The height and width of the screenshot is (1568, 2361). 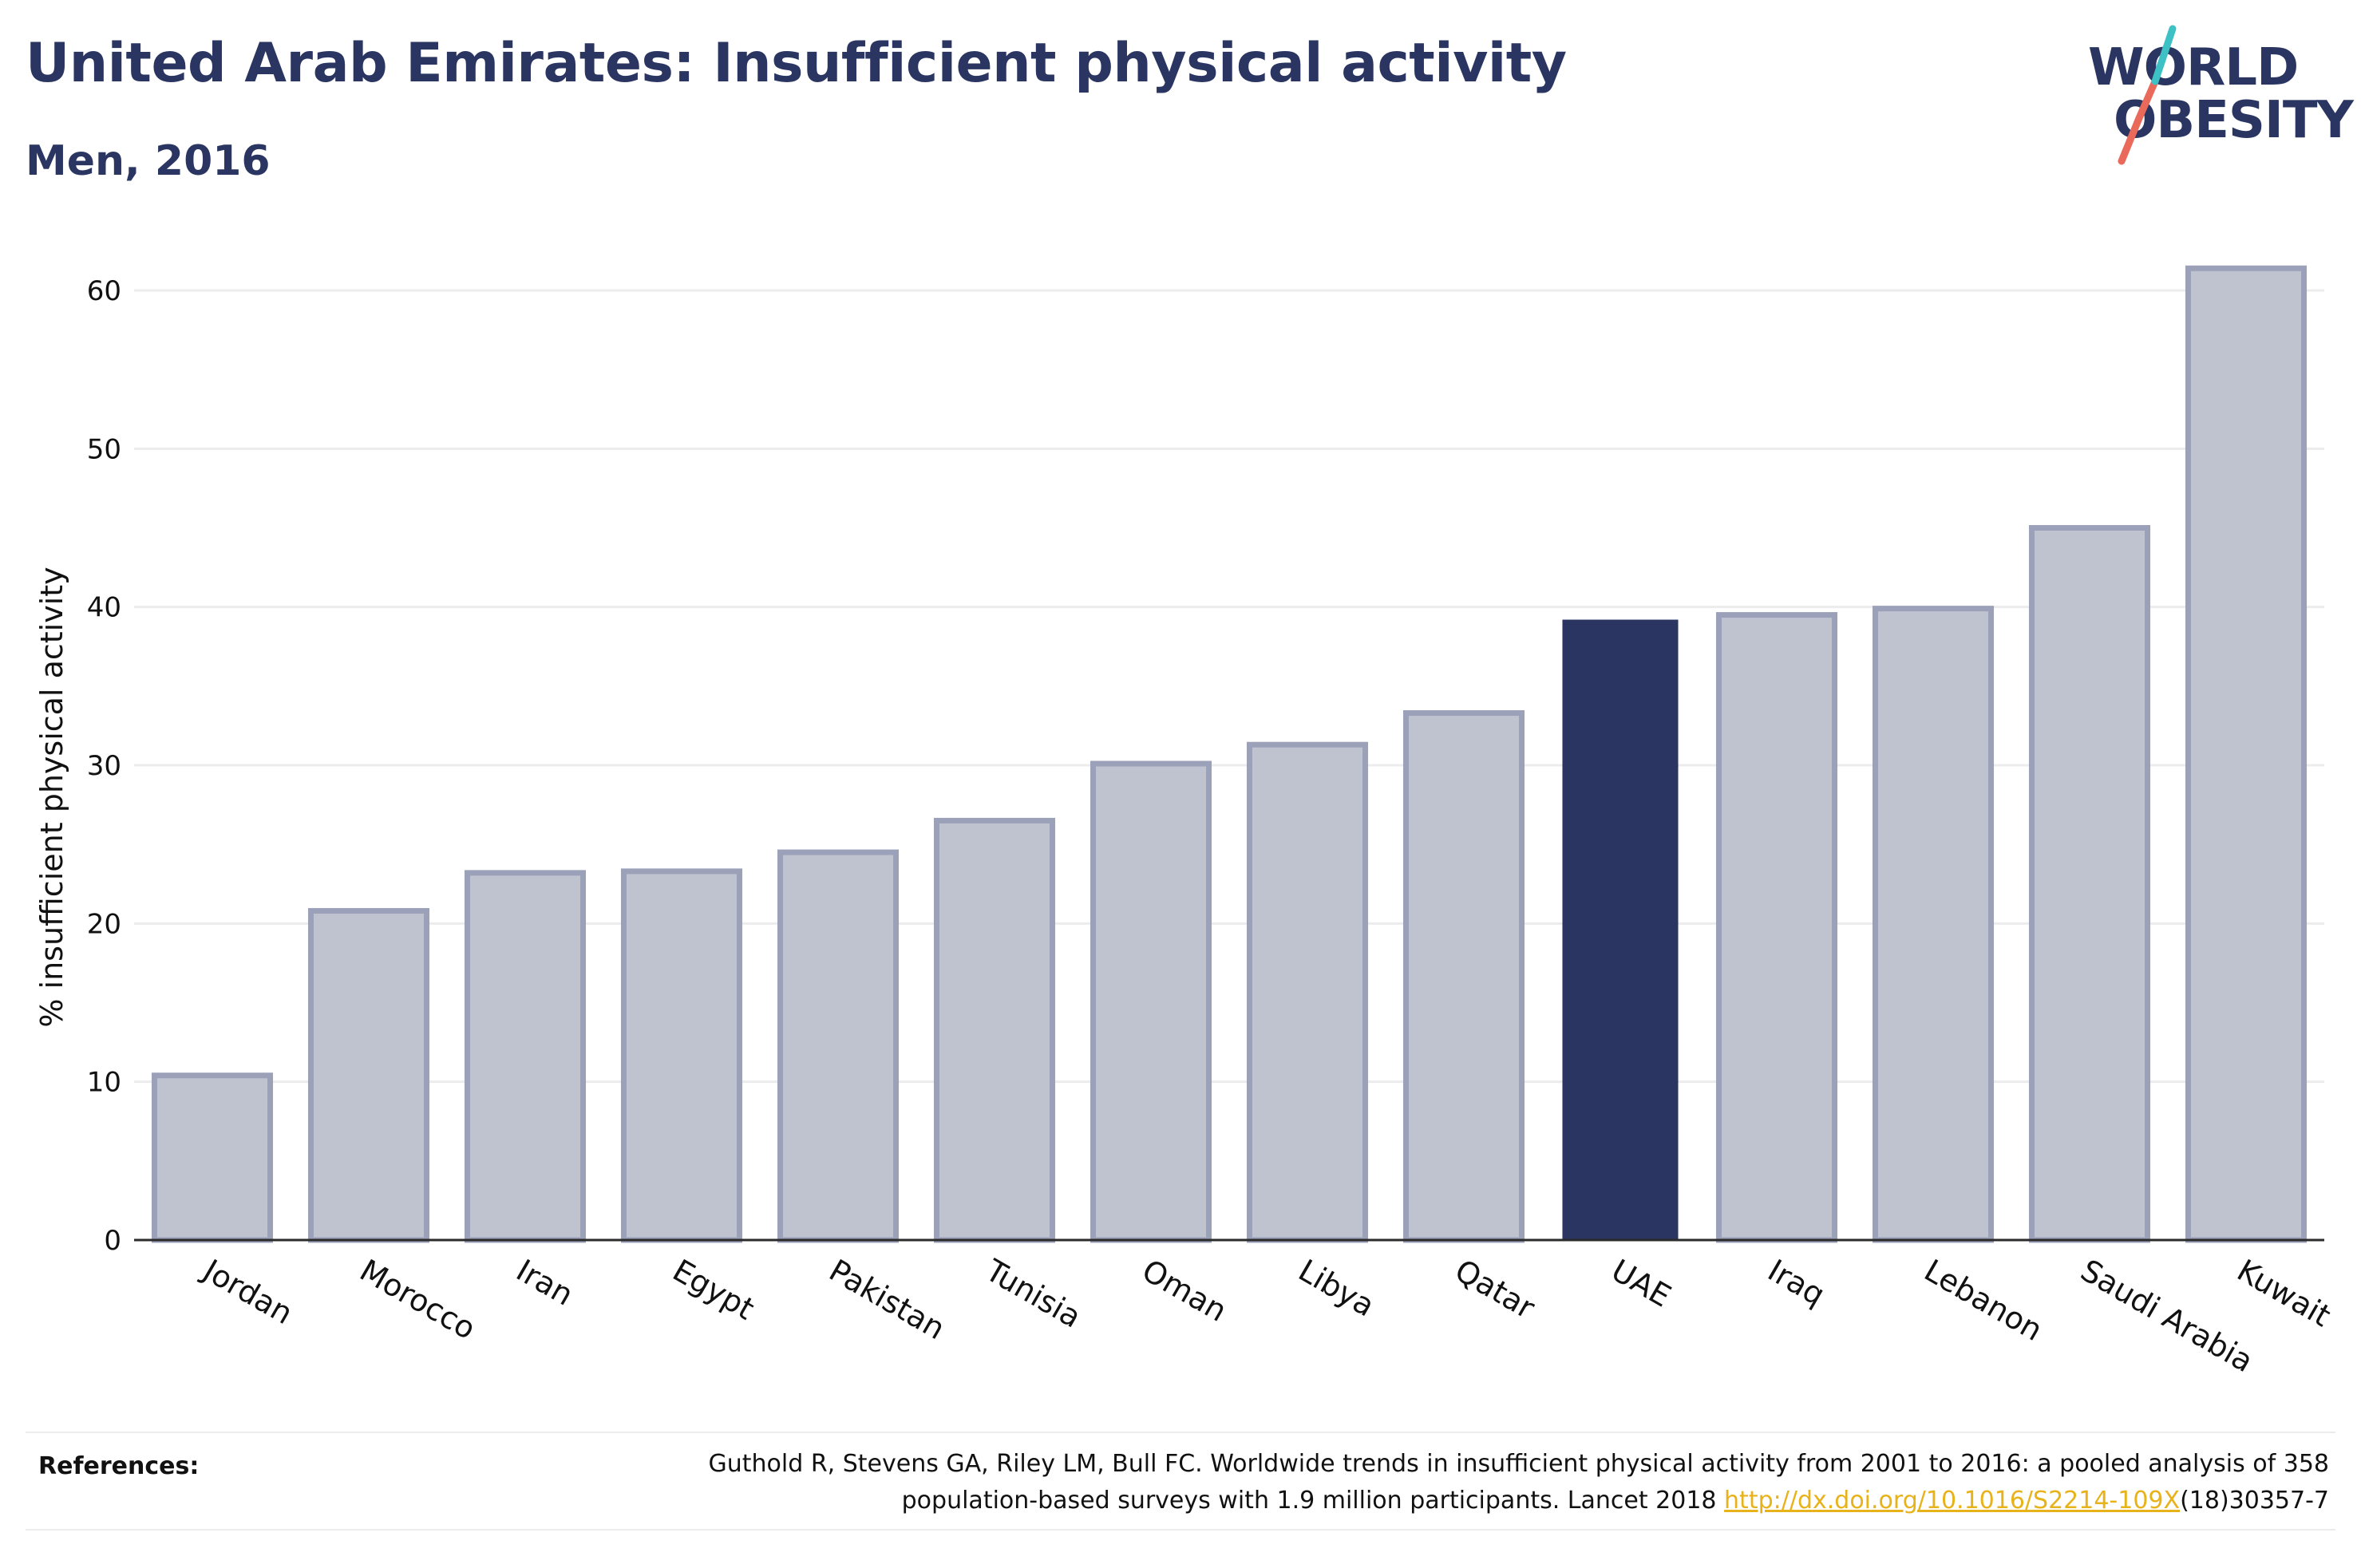 I want to click on bar-jordan, so click(x=212, y=1157).